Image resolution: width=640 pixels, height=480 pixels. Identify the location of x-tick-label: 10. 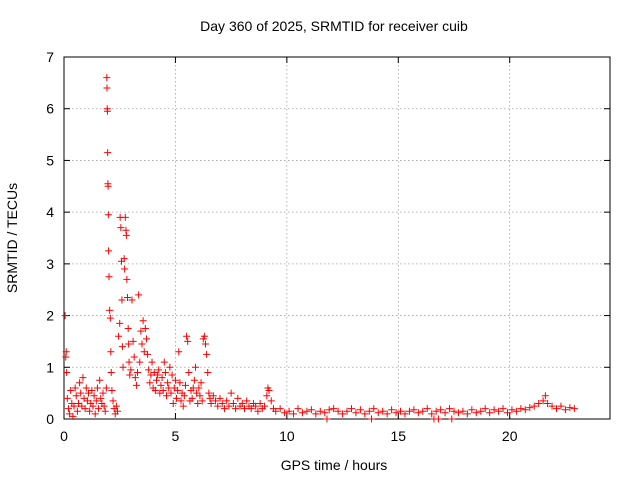
(287, 436).